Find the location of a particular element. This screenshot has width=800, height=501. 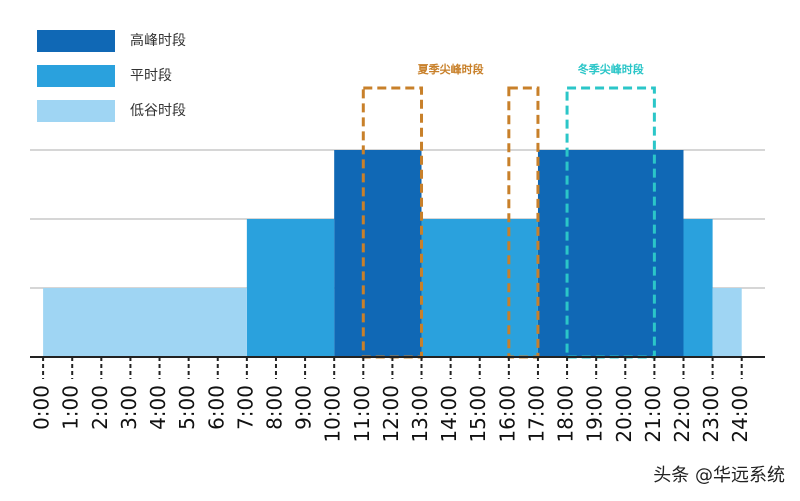

x-tick-label: 13:00 is located at coordinates (420, 414).